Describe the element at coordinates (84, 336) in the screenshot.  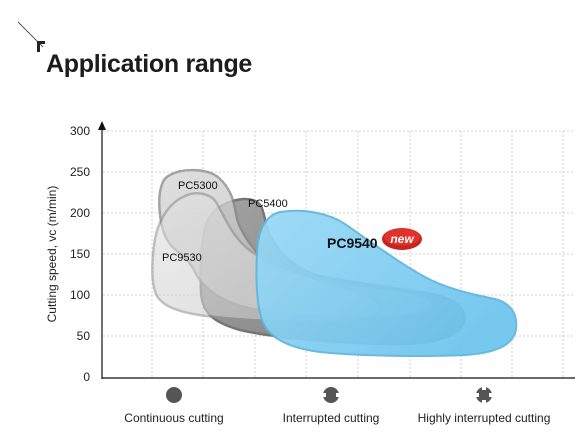
I see `y-tick-label: 50` at that location.